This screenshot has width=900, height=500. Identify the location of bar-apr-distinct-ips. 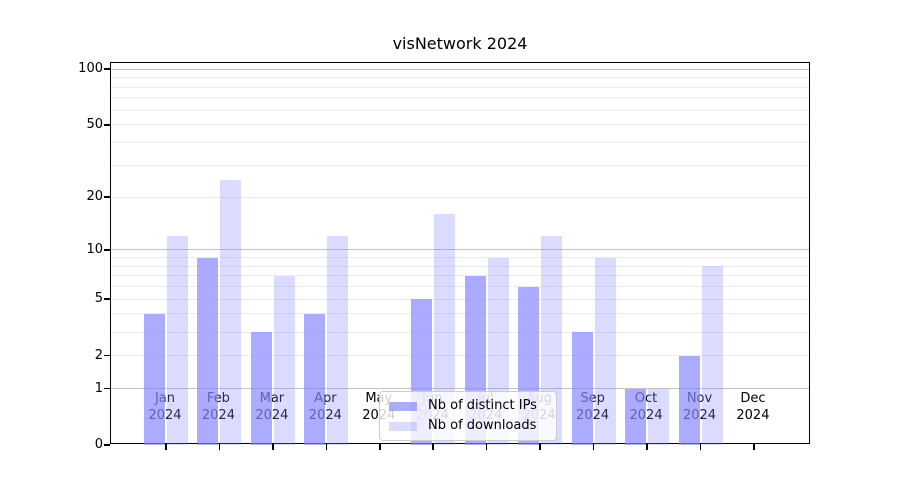
(315, 379).